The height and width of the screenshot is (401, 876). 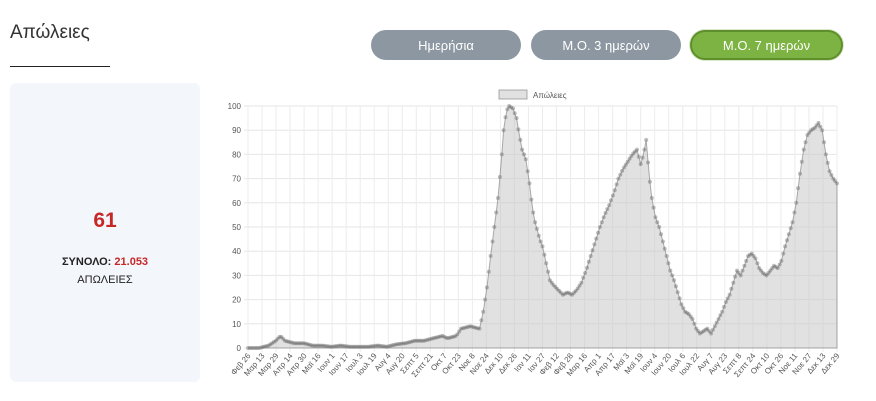 I want to click on stat-total: ΣΥΝΟΛΟ: 21.053, so click(x=105, y=262).